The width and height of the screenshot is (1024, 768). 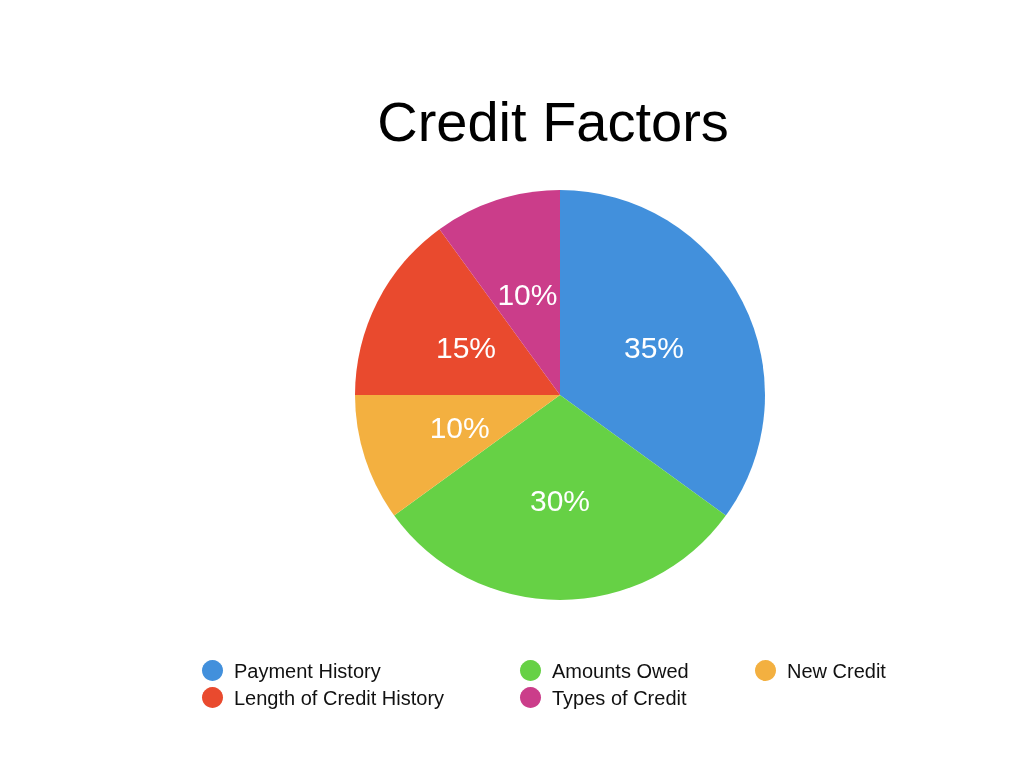 I want to click on legend-label: Payment History, so click(x=307, y=670).